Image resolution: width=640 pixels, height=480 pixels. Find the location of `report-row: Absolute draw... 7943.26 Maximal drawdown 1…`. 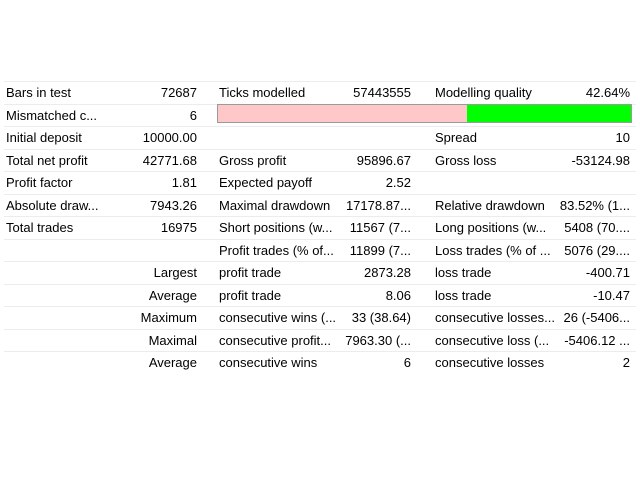

report-row: Absolute draw... 7943.26 Maximal drawdown 1… is located at coordinates (320, 205).